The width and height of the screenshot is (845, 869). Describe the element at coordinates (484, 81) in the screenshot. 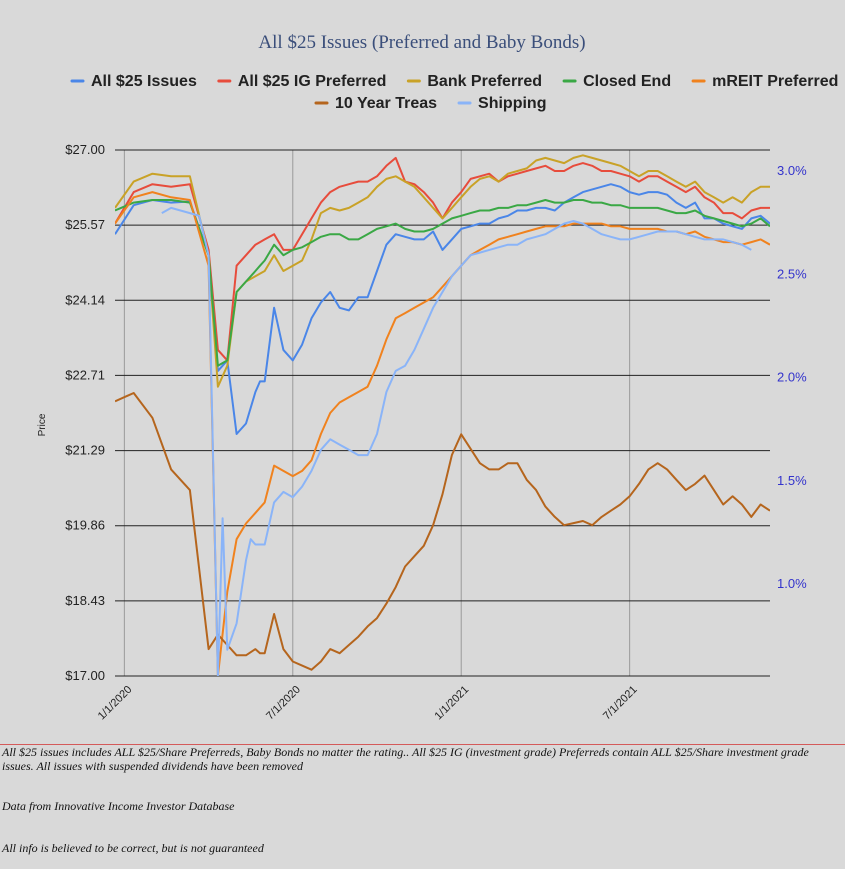

I see `legend-label: Bank Preferred` at that location.